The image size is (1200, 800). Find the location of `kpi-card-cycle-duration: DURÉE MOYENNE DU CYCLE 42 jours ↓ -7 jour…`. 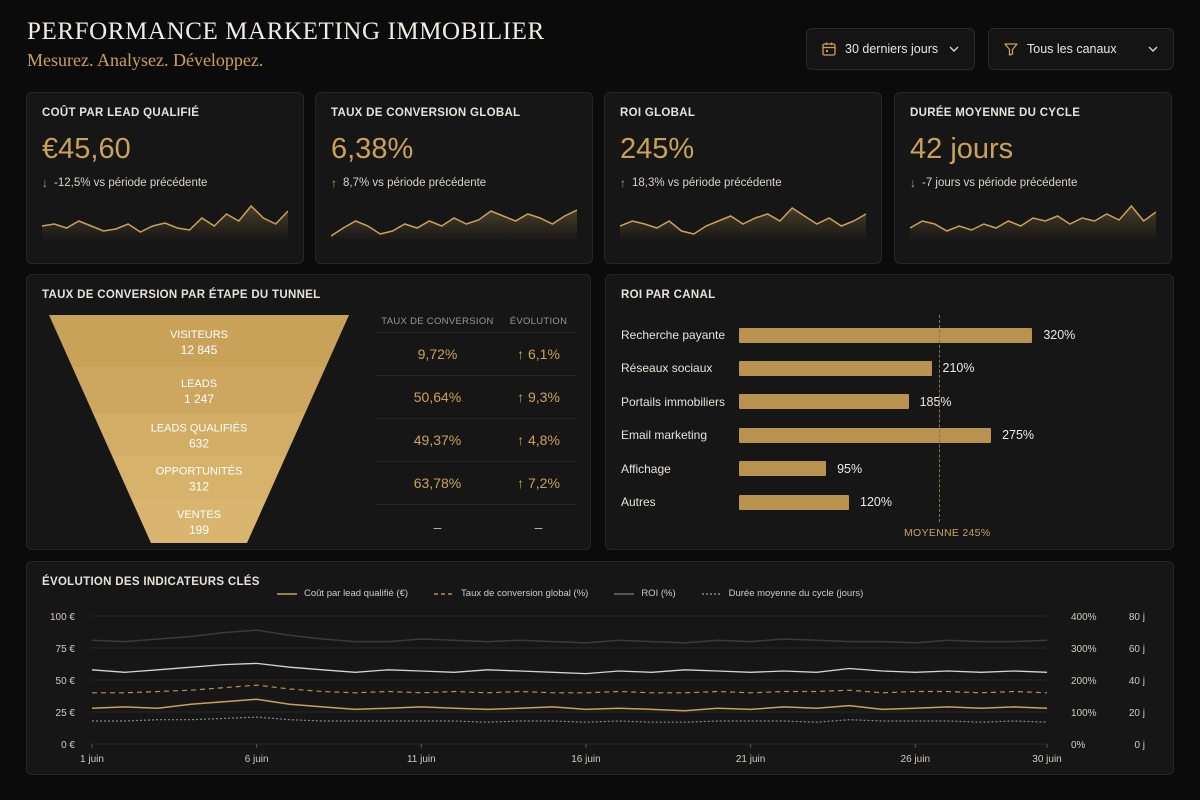

kpi-card-cycle-duration: DURÉE MOYENNE DU CYCLE 42 jours ↓ -7 jour… is located at coordinates (1033, 178).